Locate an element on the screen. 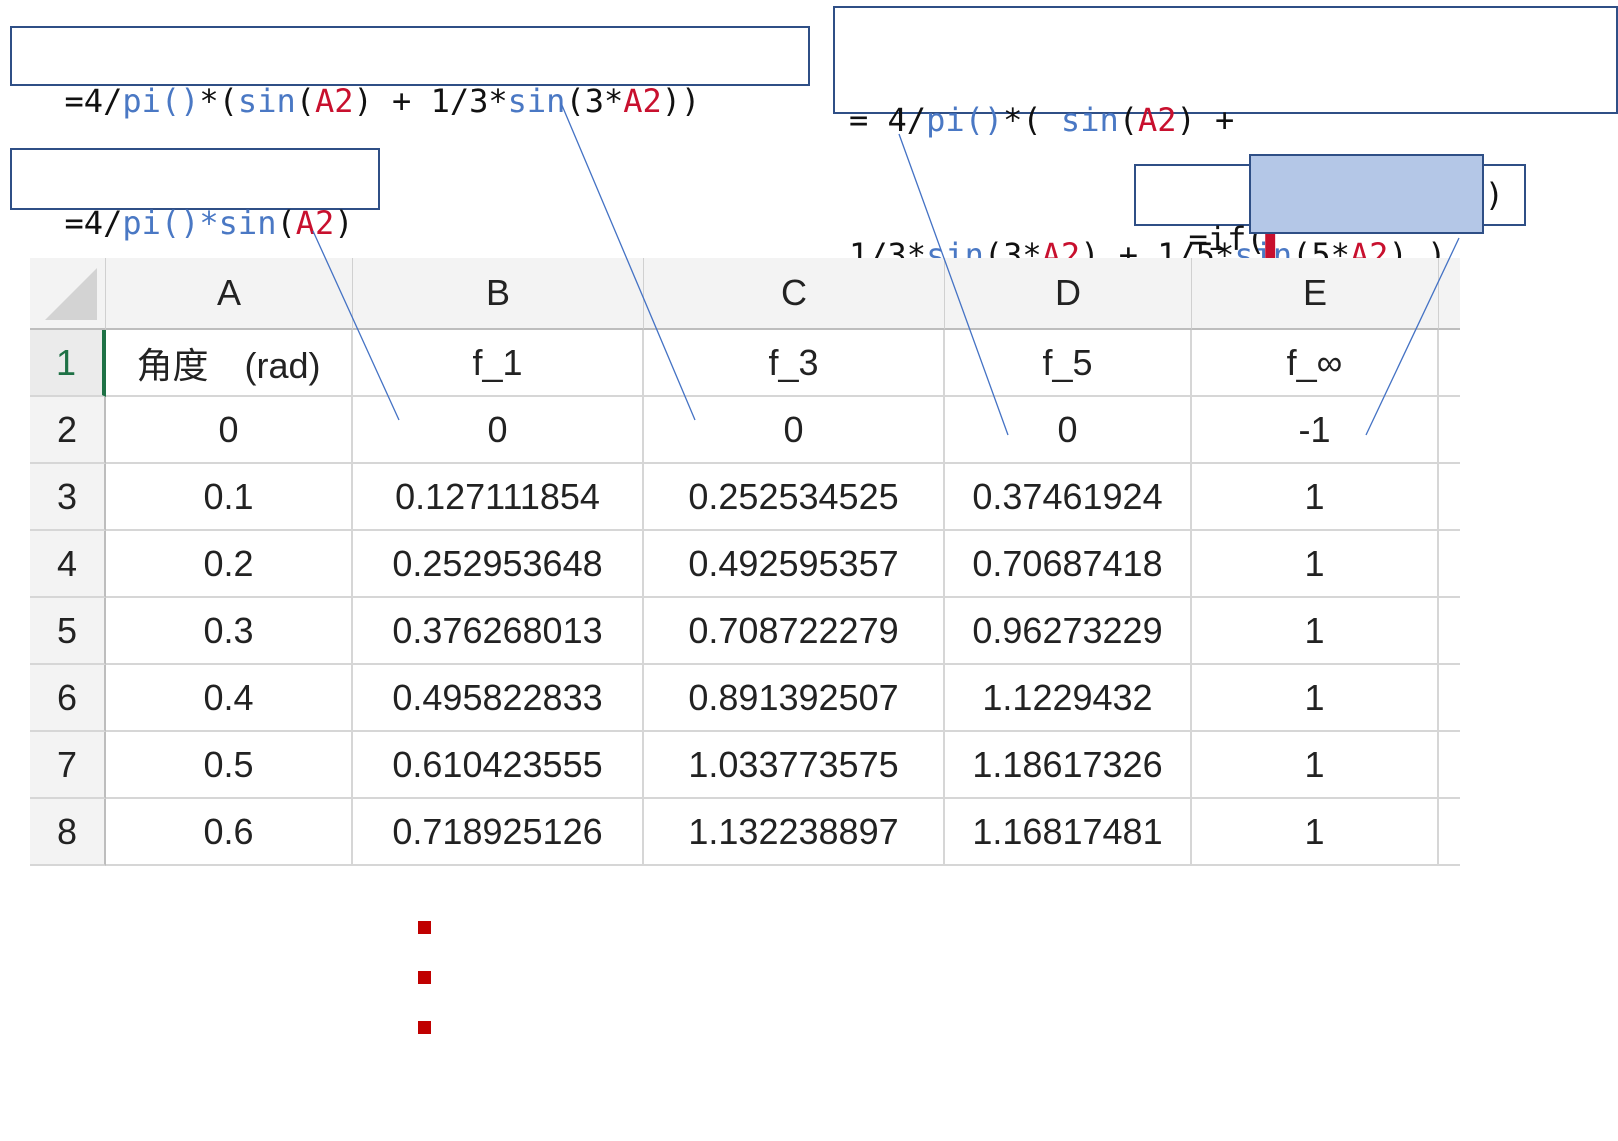  formula-text-f5-line1: = 4/pi()*( sin(A2) + is located at coordinates (1225, 120).